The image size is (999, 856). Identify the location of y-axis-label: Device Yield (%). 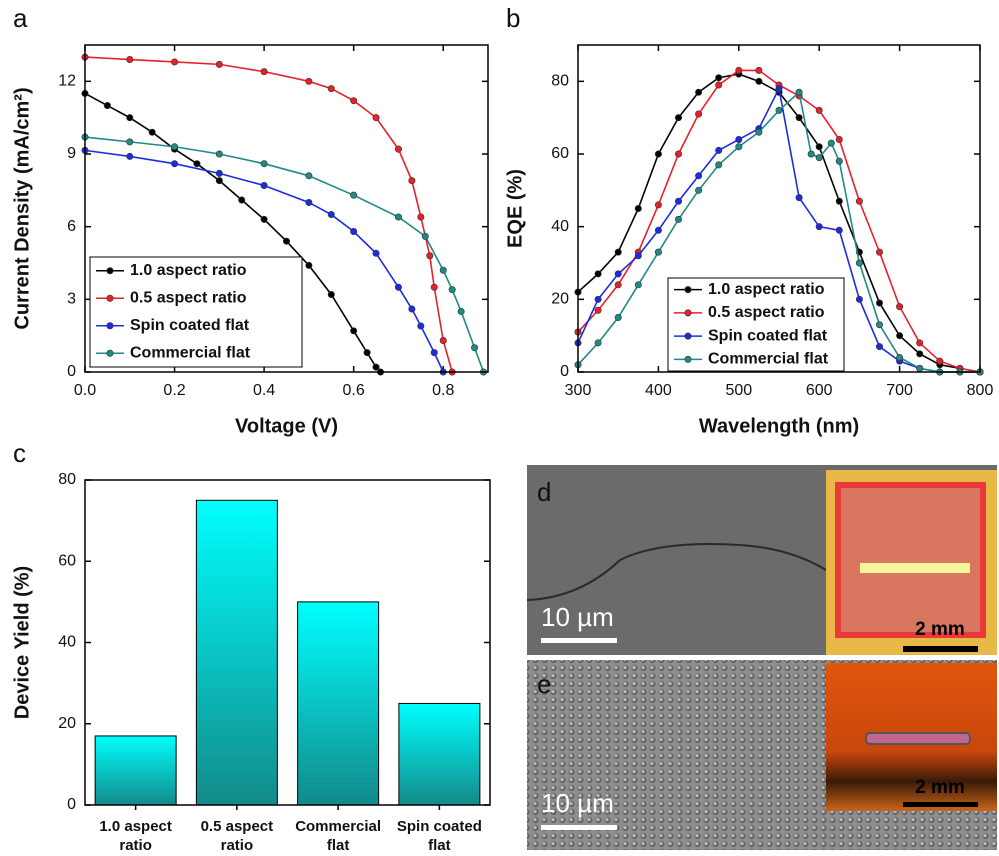
(22, 642).